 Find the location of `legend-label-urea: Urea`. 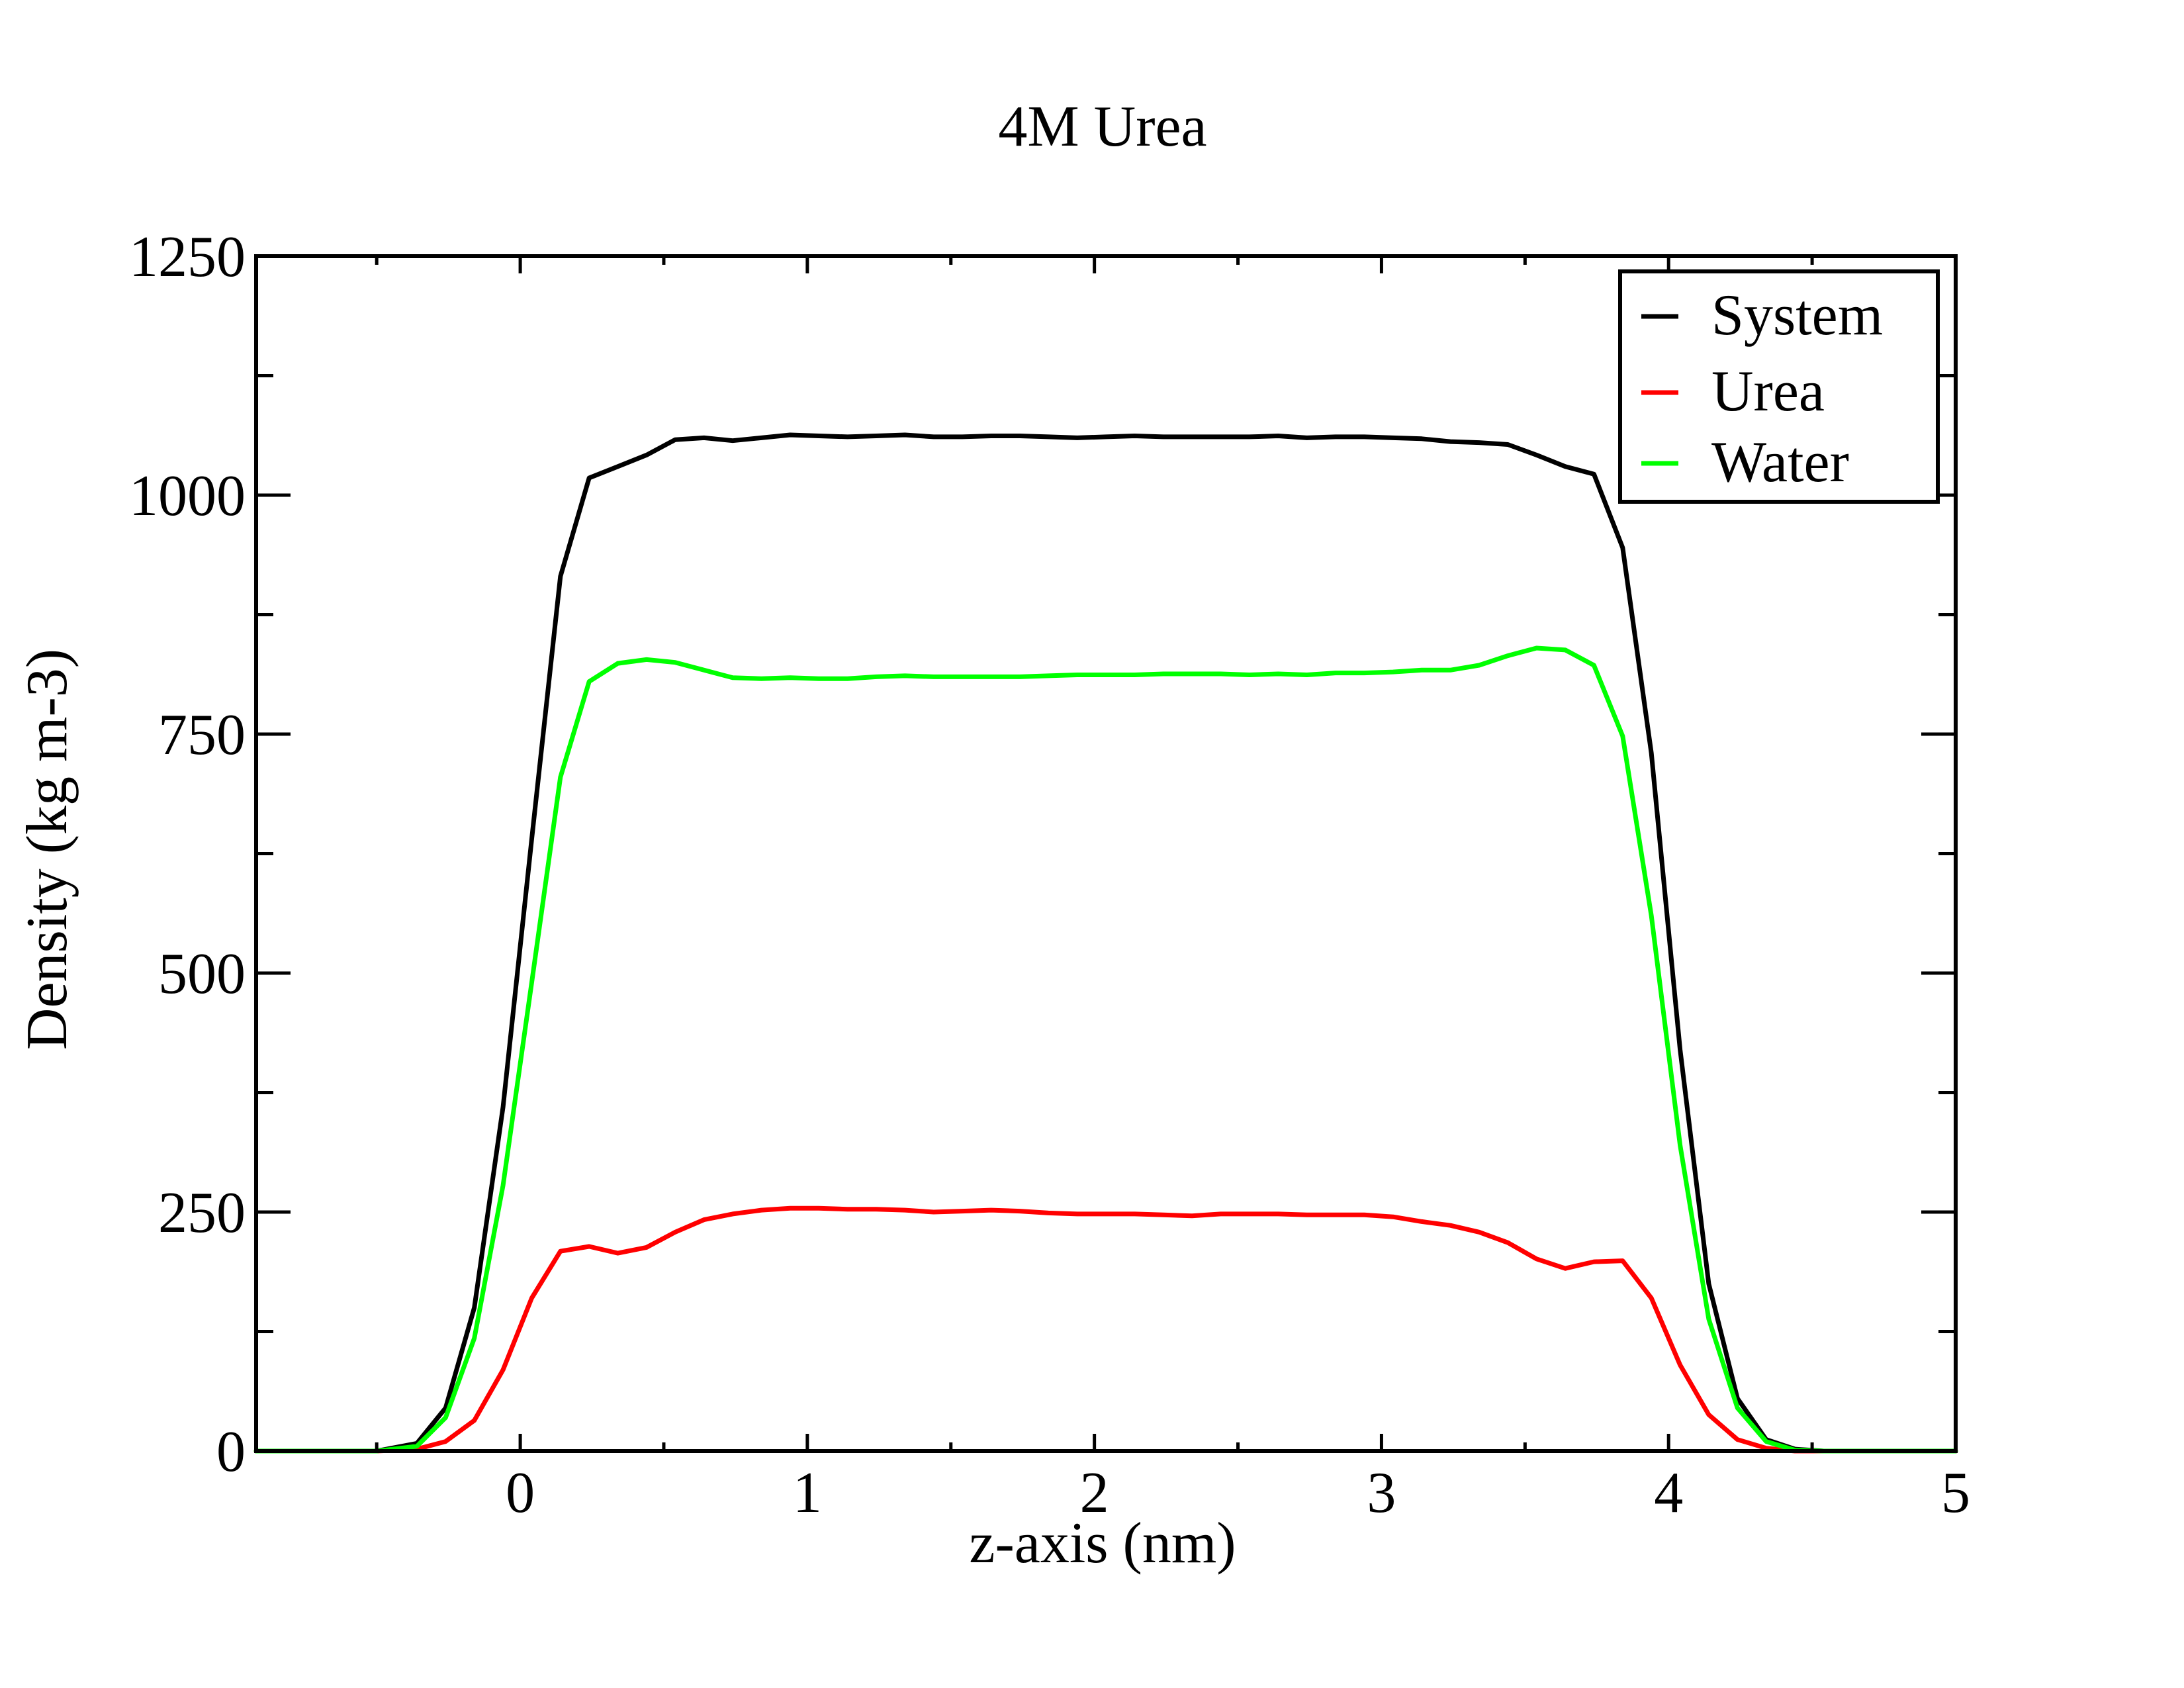

legend-label-urea: Urea is located at coordinates (1768, 391).